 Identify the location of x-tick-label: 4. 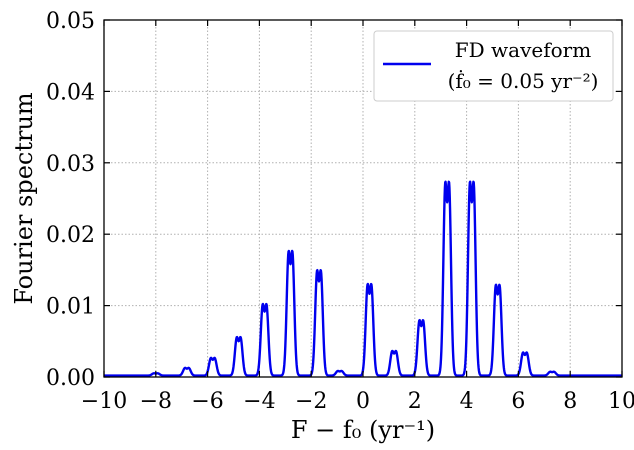
(467, 401).